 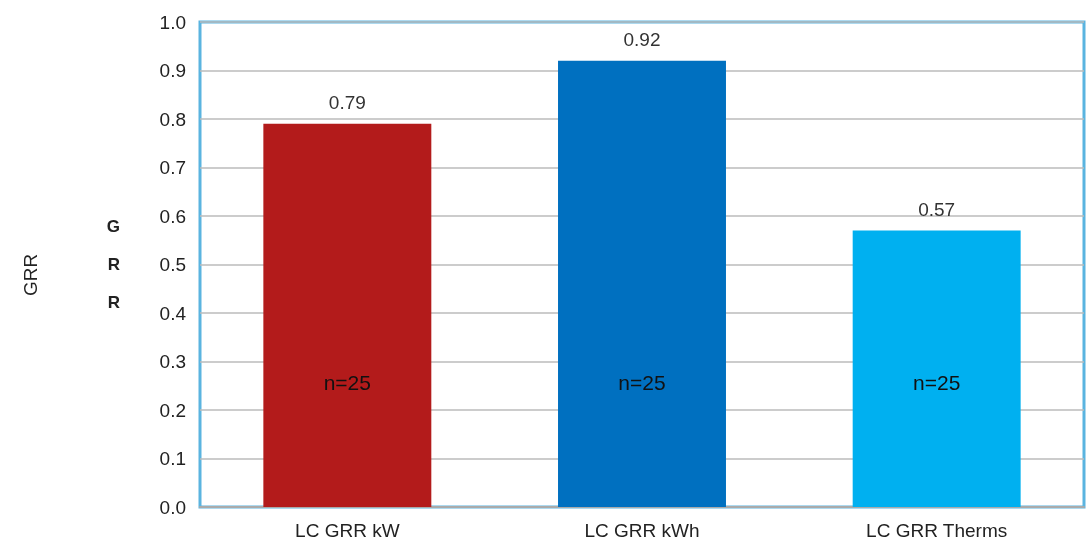 What do you see at coordinates (173, 313) in the screenshot?
I see `y-tick-label: 0.4` at bounding box center [173, 313].